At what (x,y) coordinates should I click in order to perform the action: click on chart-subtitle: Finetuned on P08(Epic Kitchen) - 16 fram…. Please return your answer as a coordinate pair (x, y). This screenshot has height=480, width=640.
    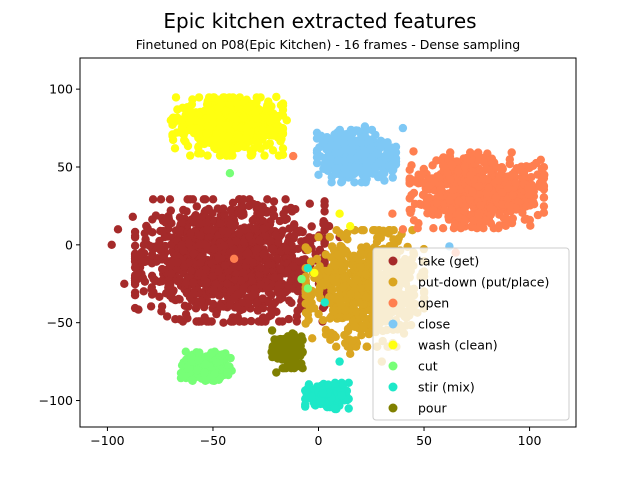
    Looking at the image, I should click on (328, 44).